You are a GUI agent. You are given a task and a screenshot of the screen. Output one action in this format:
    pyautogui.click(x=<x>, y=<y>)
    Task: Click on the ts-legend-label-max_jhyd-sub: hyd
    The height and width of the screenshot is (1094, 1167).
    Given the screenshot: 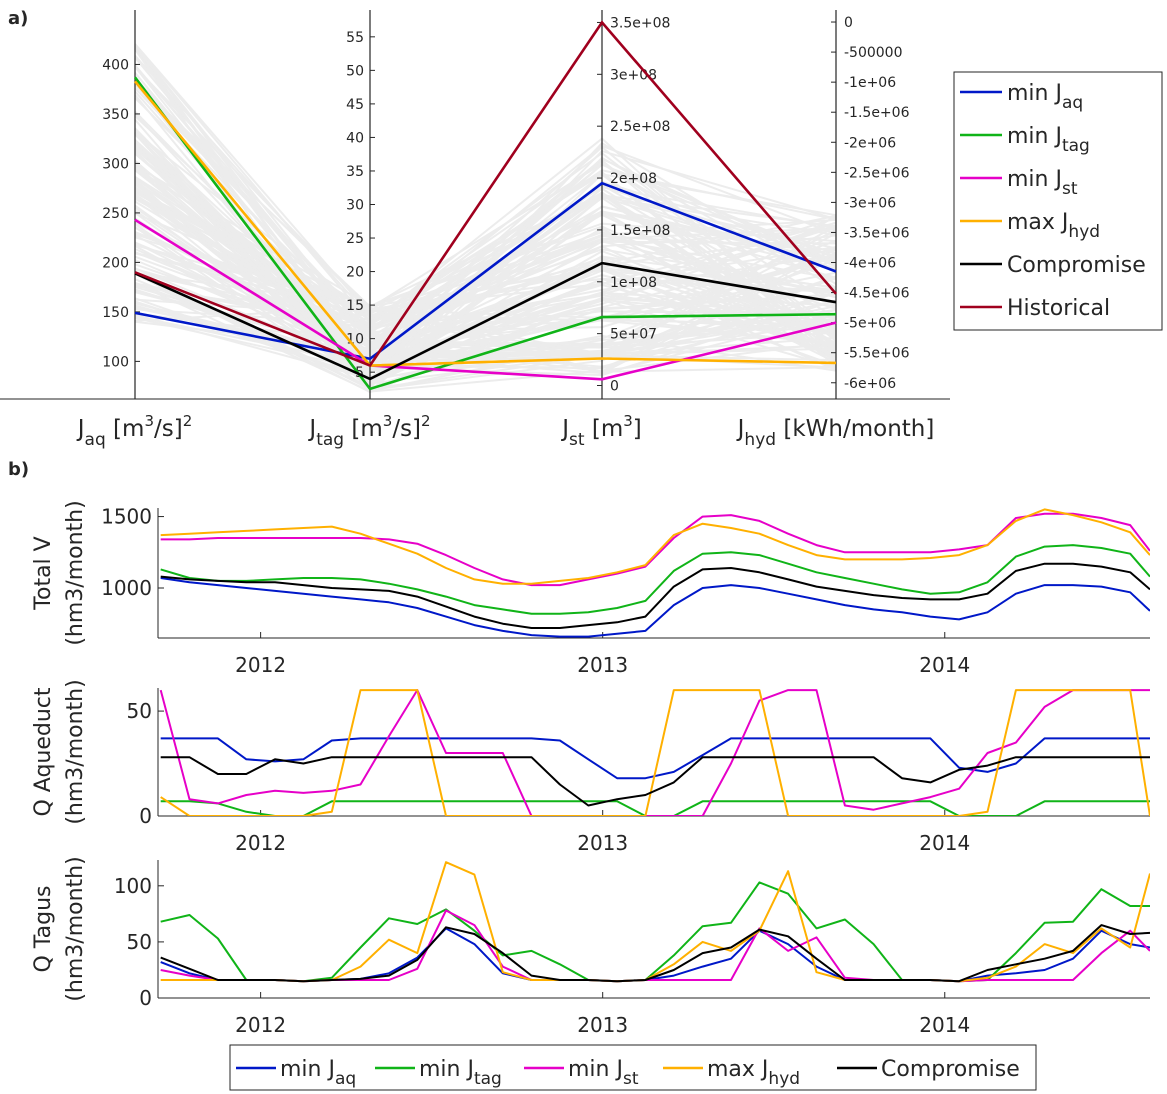 What is the action you would take?
    pyautogui.click(x=784, y=1079)
    